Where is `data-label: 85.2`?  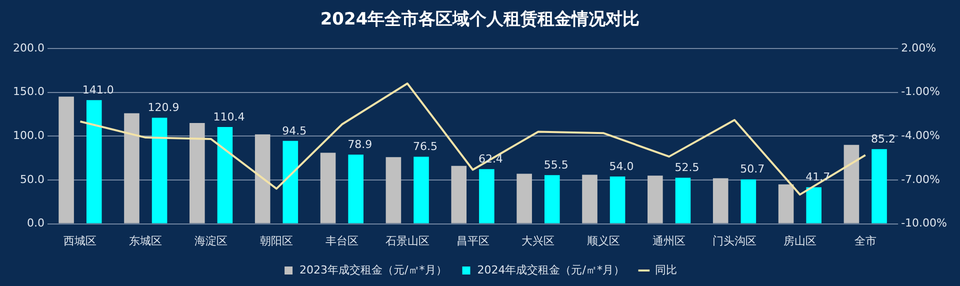 data-label: 85.2 is located at coordinates (883, 139).